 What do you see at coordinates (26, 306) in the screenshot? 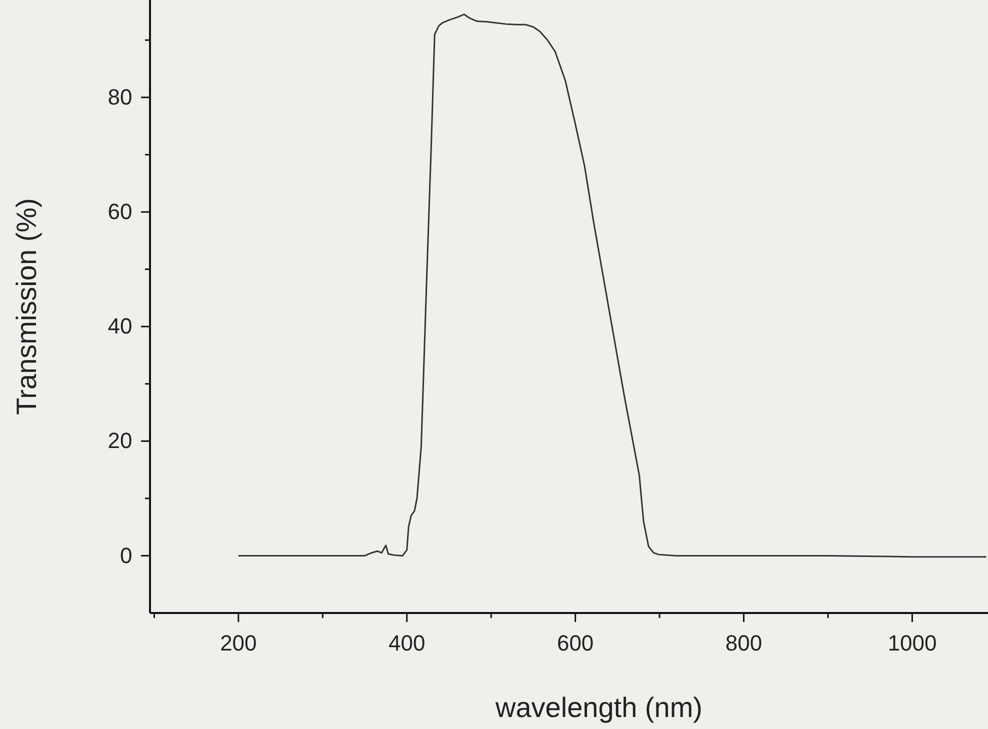
I see `y-axis-title: Transmission (%)` at bounding box center [26, 306].